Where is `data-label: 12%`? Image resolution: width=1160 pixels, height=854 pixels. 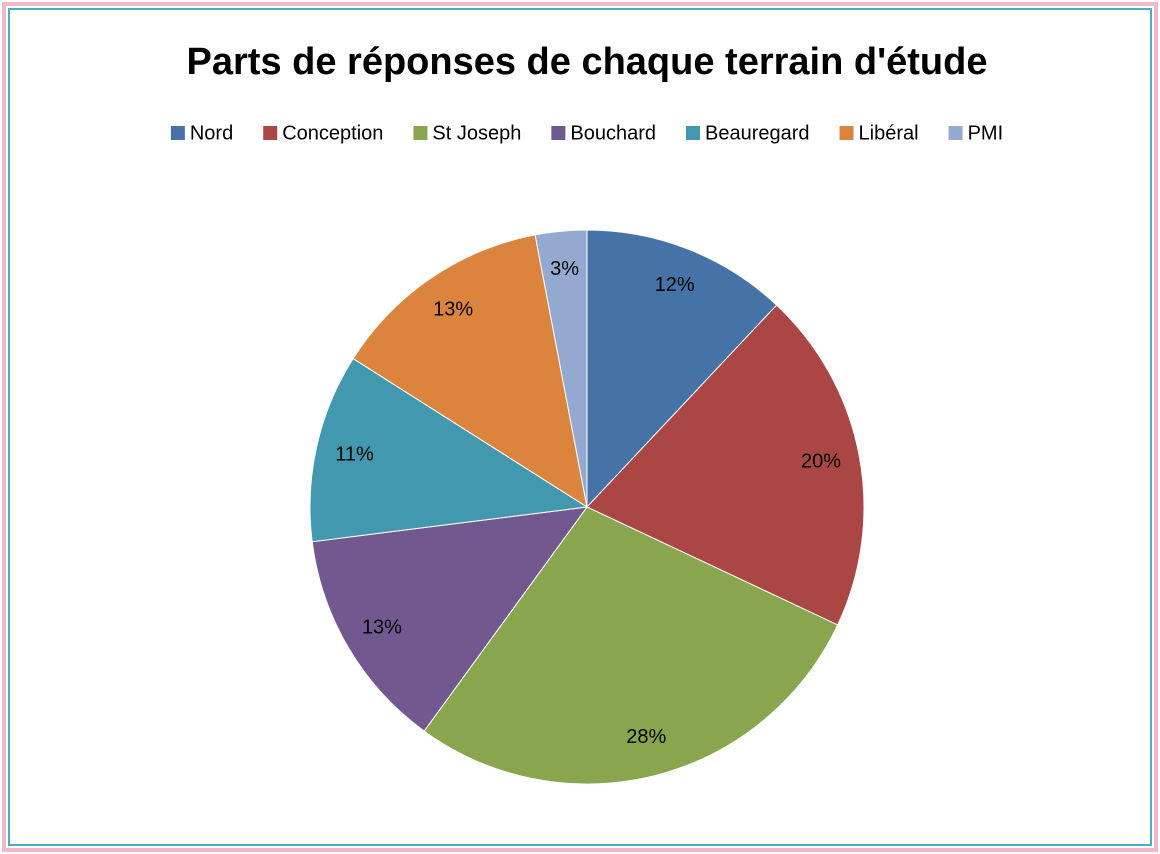
data-label: 12% is located at coordinates (675, 285).